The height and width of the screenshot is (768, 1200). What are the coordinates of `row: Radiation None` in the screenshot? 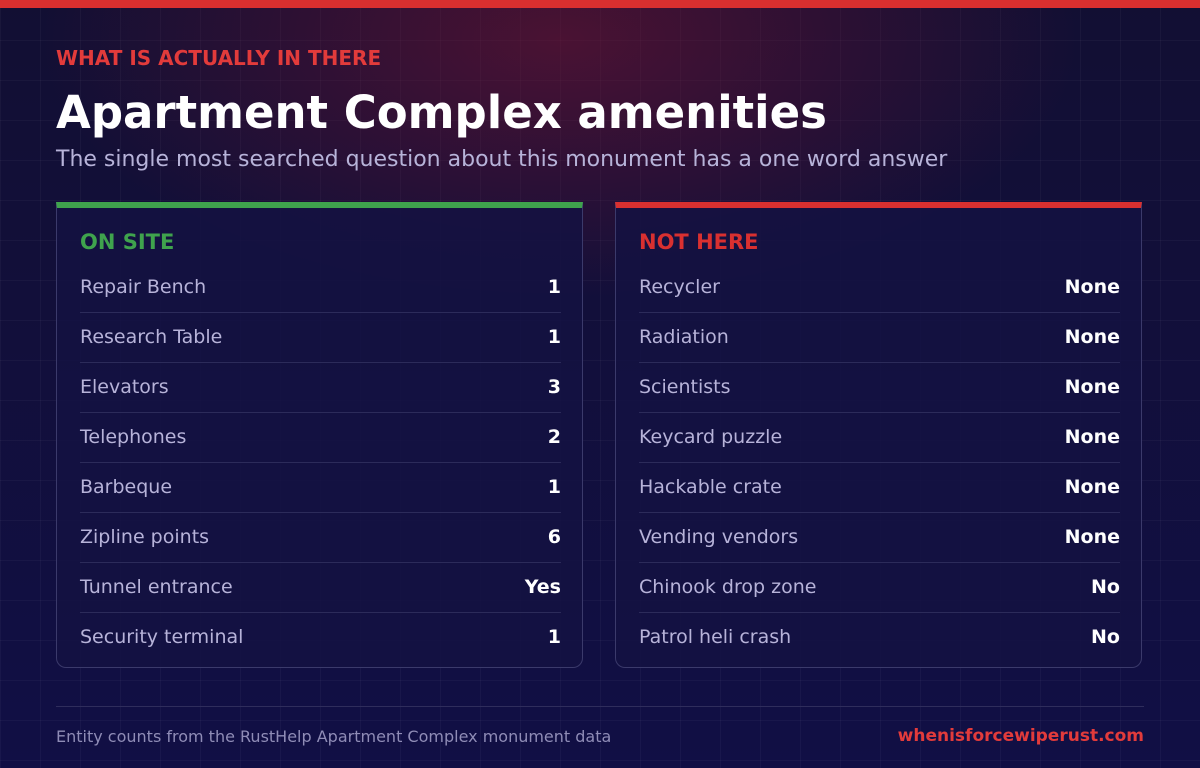 It's located at (879, 338).